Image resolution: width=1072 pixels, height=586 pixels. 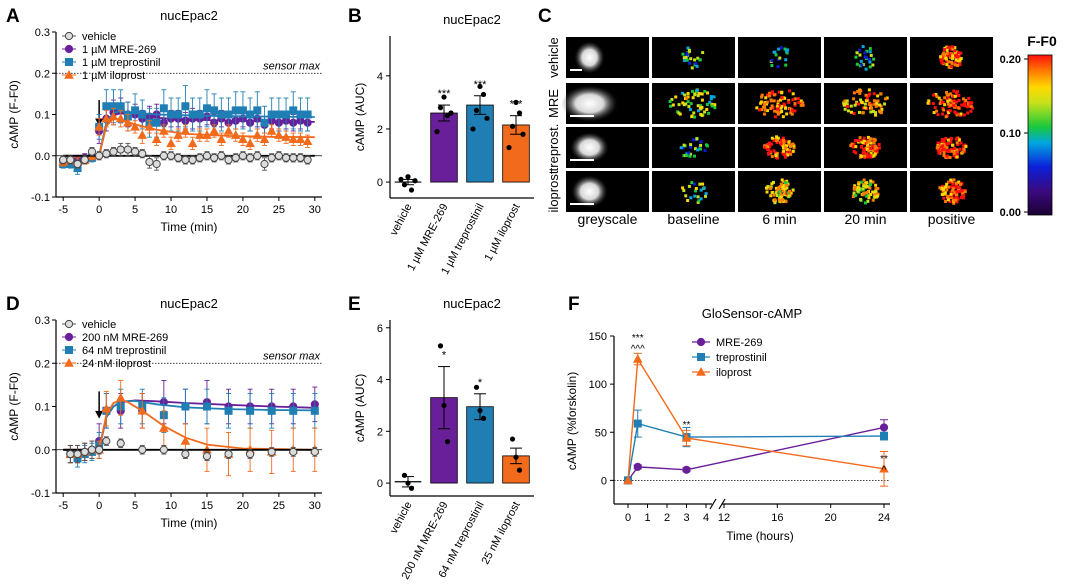 What do you see at coordinates (189, 523) in the screenshot?
I see `x-axis-label: Time (min)` at bounding box center [189, 523].